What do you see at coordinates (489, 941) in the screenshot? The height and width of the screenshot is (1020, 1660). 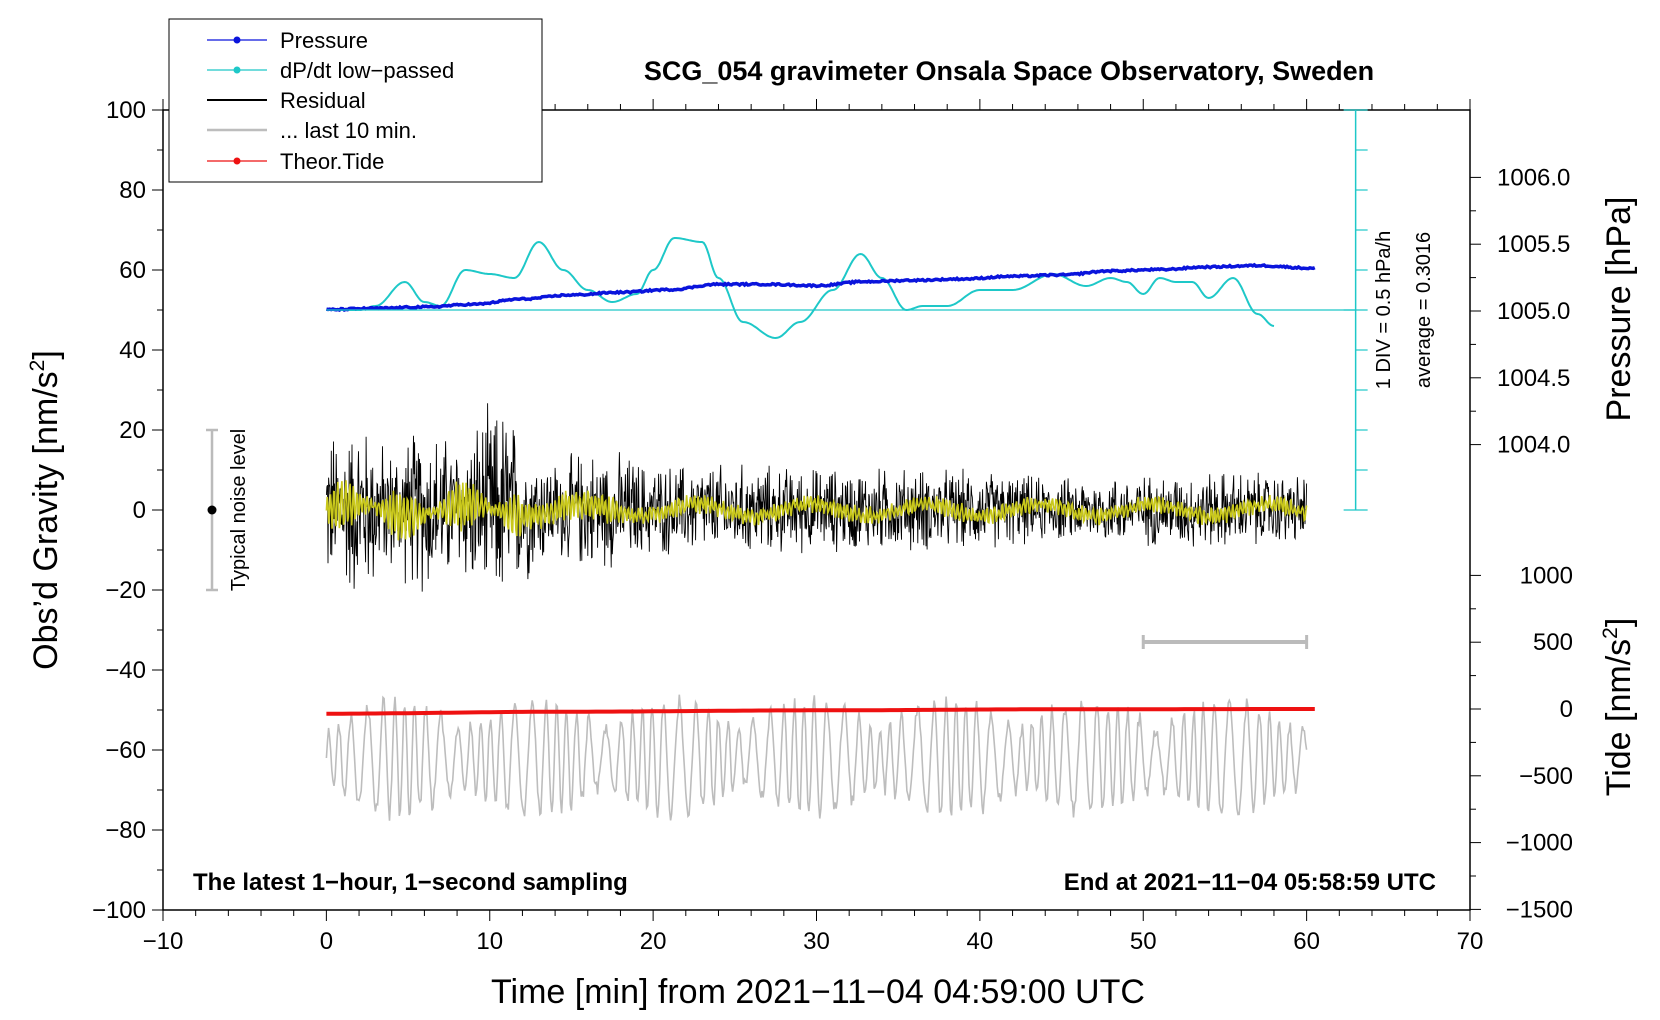 I see `x-tick-label: 10` at bounding box center [489, 941].